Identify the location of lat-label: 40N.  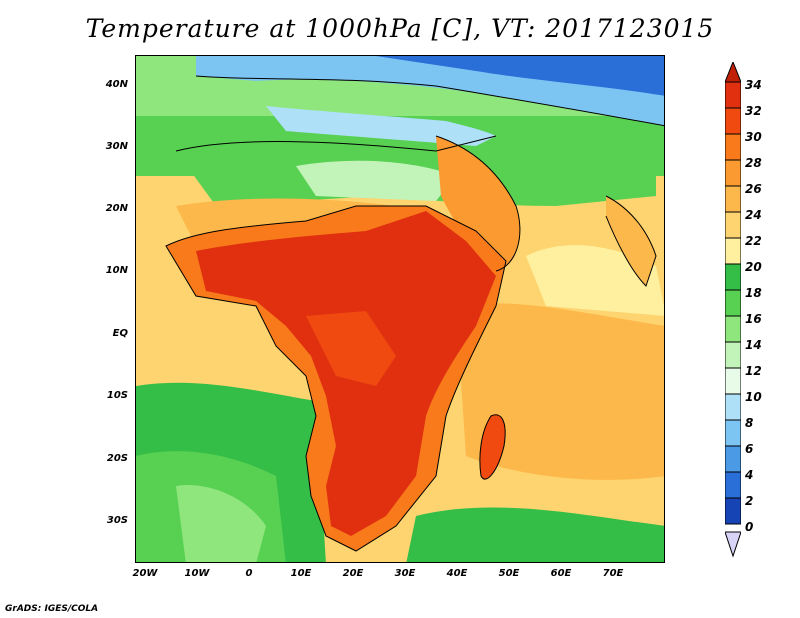
(116, 84).